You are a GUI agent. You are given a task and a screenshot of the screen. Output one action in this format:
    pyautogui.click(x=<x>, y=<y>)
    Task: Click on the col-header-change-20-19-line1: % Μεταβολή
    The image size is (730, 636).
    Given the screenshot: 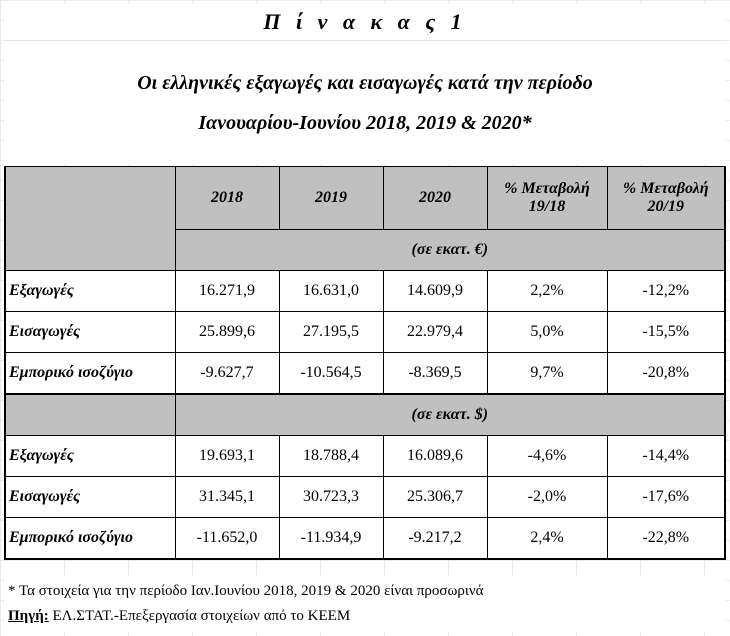 What is the action you would take?
    pyautogui.click(x=665, y=188)
    